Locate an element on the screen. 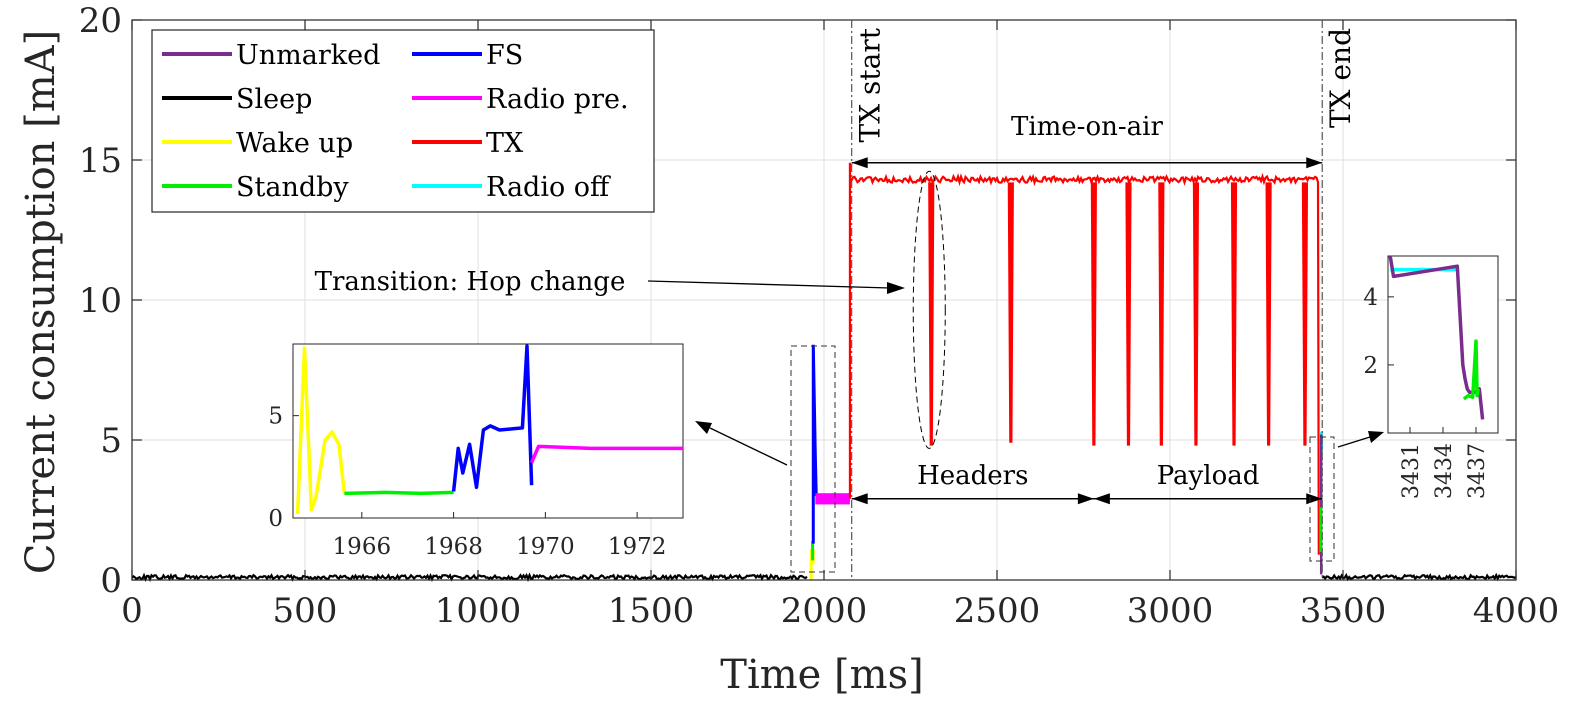 The width and height of the screenshot is (1578, 709). annotation-time-on-air: Time-on-air is located at coordinates (1087, 127).